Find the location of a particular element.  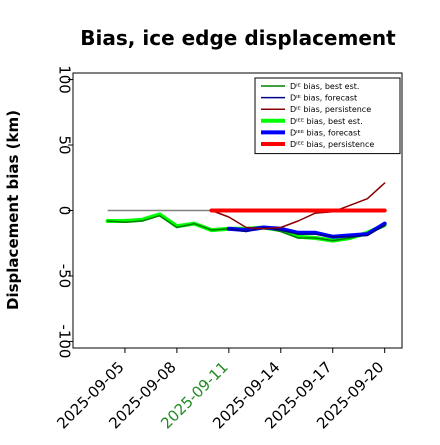

chart-title: Bias, ice edge displacement is located at coordinates (238, 38).